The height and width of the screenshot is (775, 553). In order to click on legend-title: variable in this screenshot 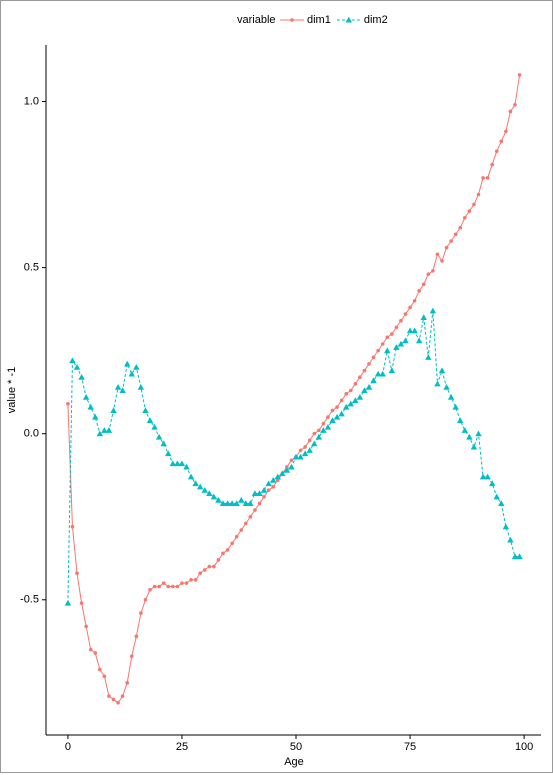, I will do `click(256, 20)`.